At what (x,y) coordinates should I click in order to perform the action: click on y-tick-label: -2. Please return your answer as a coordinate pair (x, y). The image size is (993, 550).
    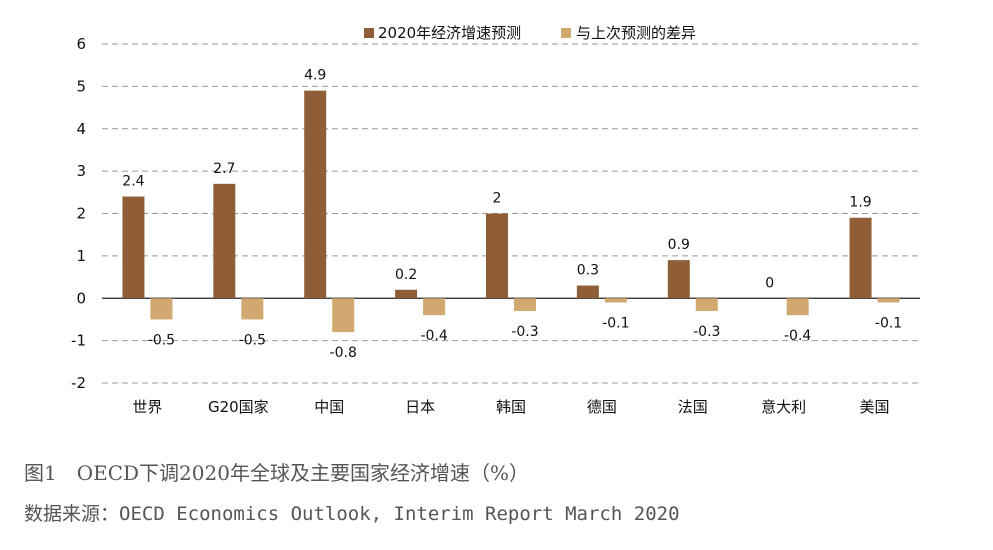
    Looking at the image, I should click on (78, 383).